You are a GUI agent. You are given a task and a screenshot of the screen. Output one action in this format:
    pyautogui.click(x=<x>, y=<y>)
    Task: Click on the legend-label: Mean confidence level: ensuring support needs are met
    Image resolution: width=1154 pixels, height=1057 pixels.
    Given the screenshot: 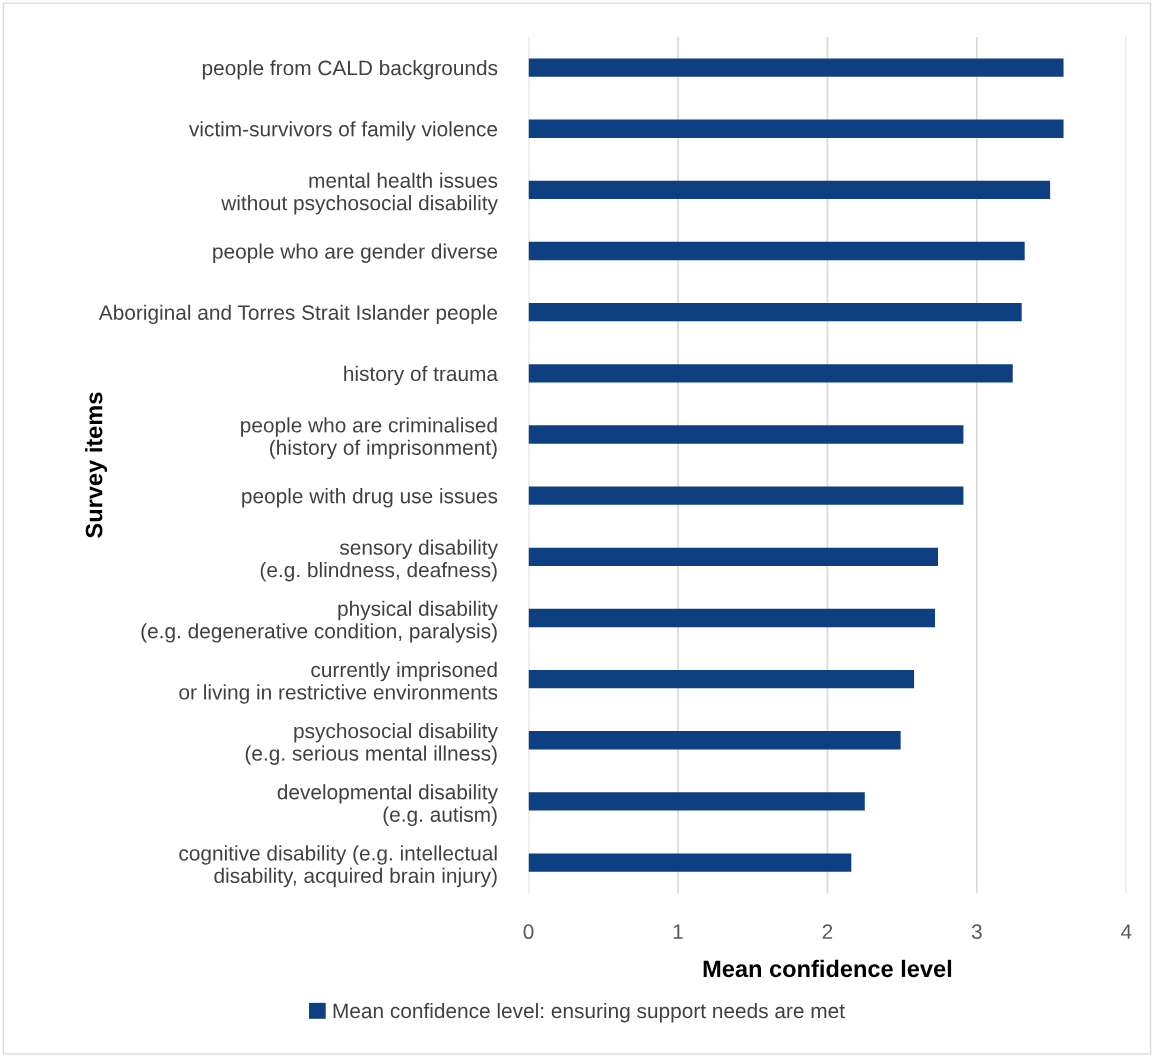 What is the action you would take?
    pyautogui.click(x=589, y=1012)
    